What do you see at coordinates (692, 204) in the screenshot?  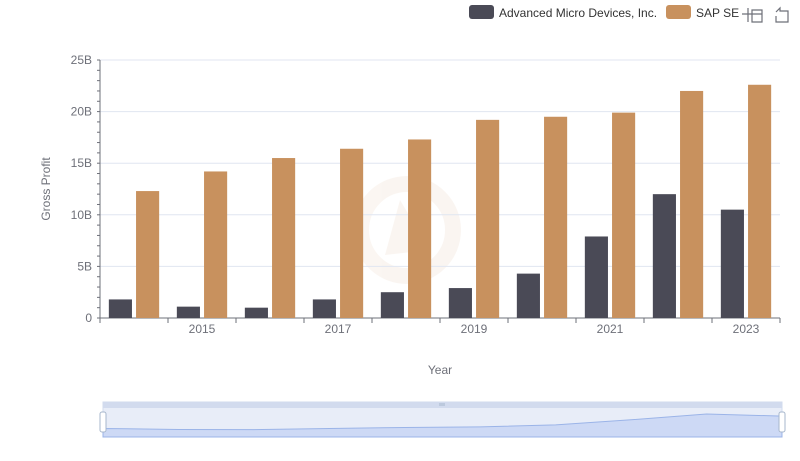 I see `bar-sap-2022` at bounding box center [692, 204].